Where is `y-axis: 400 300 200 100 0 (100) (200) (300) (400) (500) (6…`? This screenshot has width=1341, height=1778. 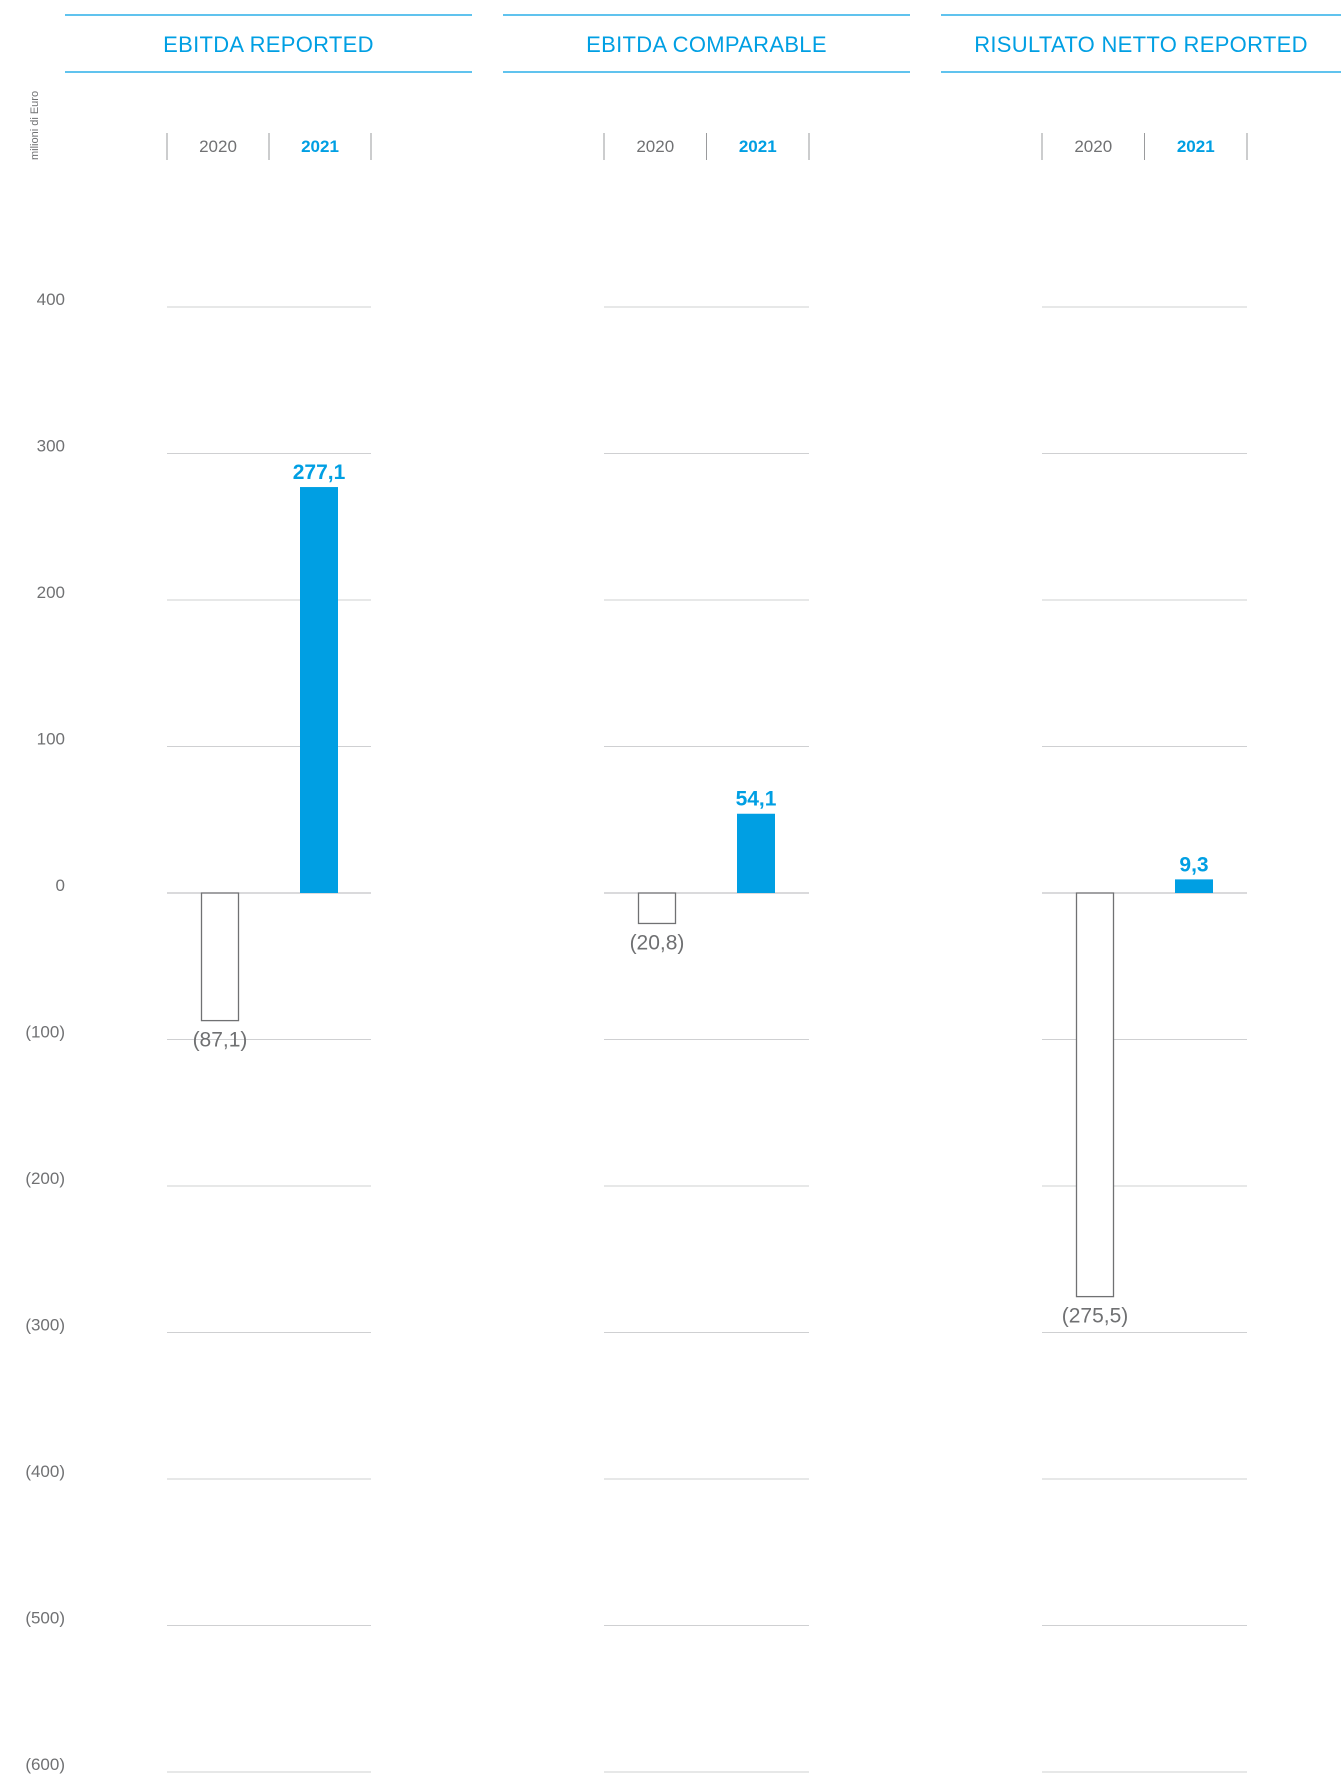 y-axis: 400 300 200 100 0 (100) (200) (300) (400) (500) (6… is located at coordinates (45, 1032).